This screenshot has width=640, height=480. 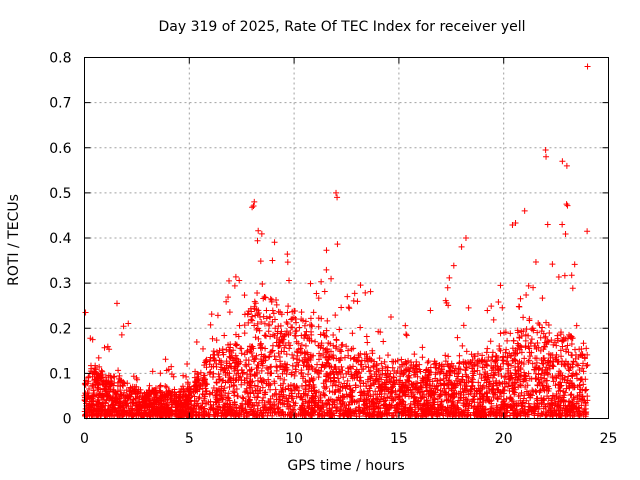 I want to click on x-tick-label: 10, so click(x=294, y=439).